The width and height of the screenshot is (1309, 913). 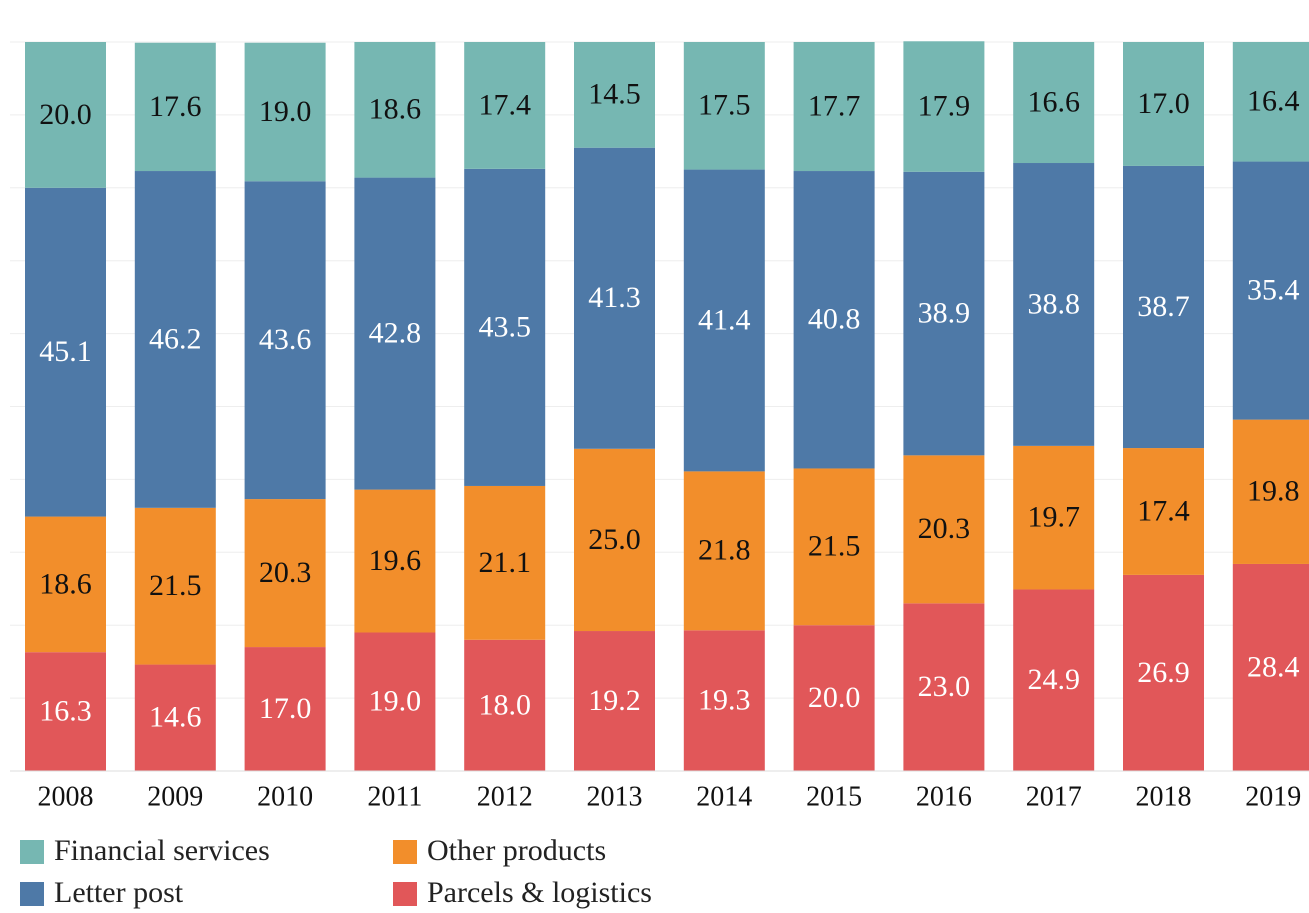 I want to click on data-label: 16.3, so click(x=65, y=710).